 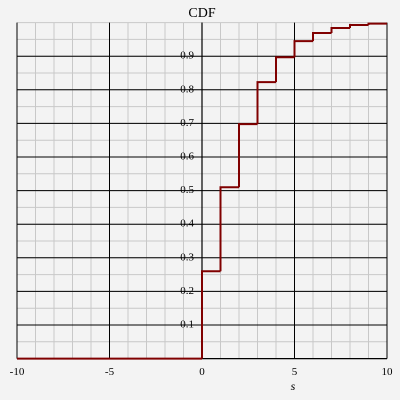 I want to click on x-tick-label: 10, so click(x=388, y=372).